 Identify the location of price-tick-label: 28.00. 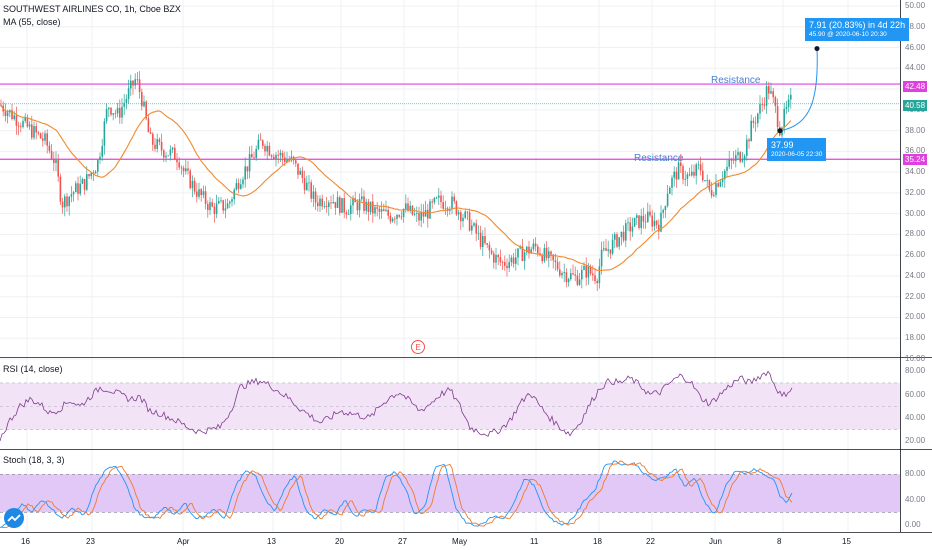
(915, 234).